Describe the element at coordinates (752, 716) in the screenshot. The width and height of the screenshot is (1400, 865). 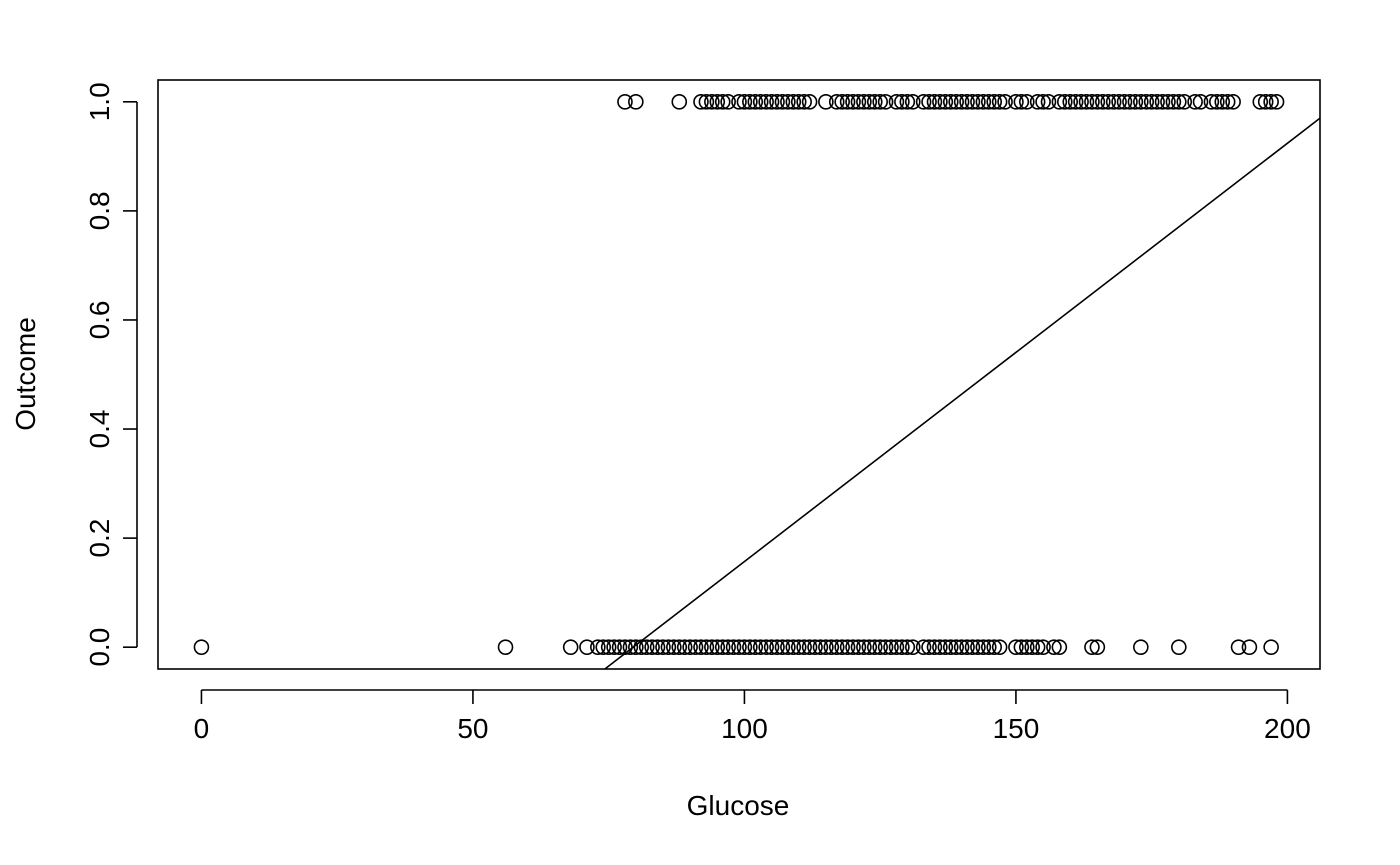
I see `x-axis: 0 50 100 150 200` at that location.